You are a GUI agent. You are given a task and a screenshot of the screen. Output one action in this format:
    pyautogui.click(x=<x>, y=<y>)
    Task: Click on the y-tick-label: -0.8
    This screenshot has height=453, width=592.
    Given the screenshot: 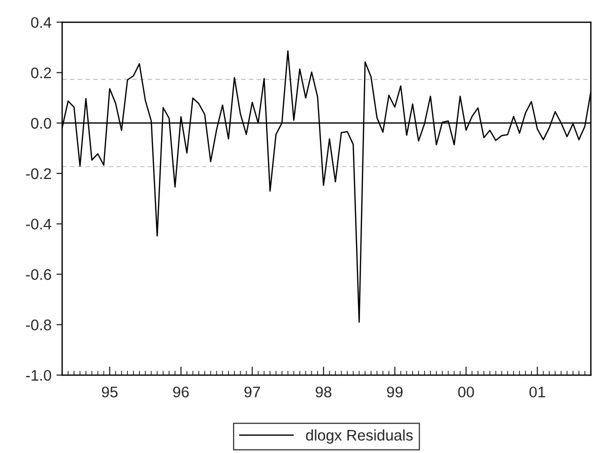 What is the action you would take?
    pyautogui.click(x=39, y=325)
    